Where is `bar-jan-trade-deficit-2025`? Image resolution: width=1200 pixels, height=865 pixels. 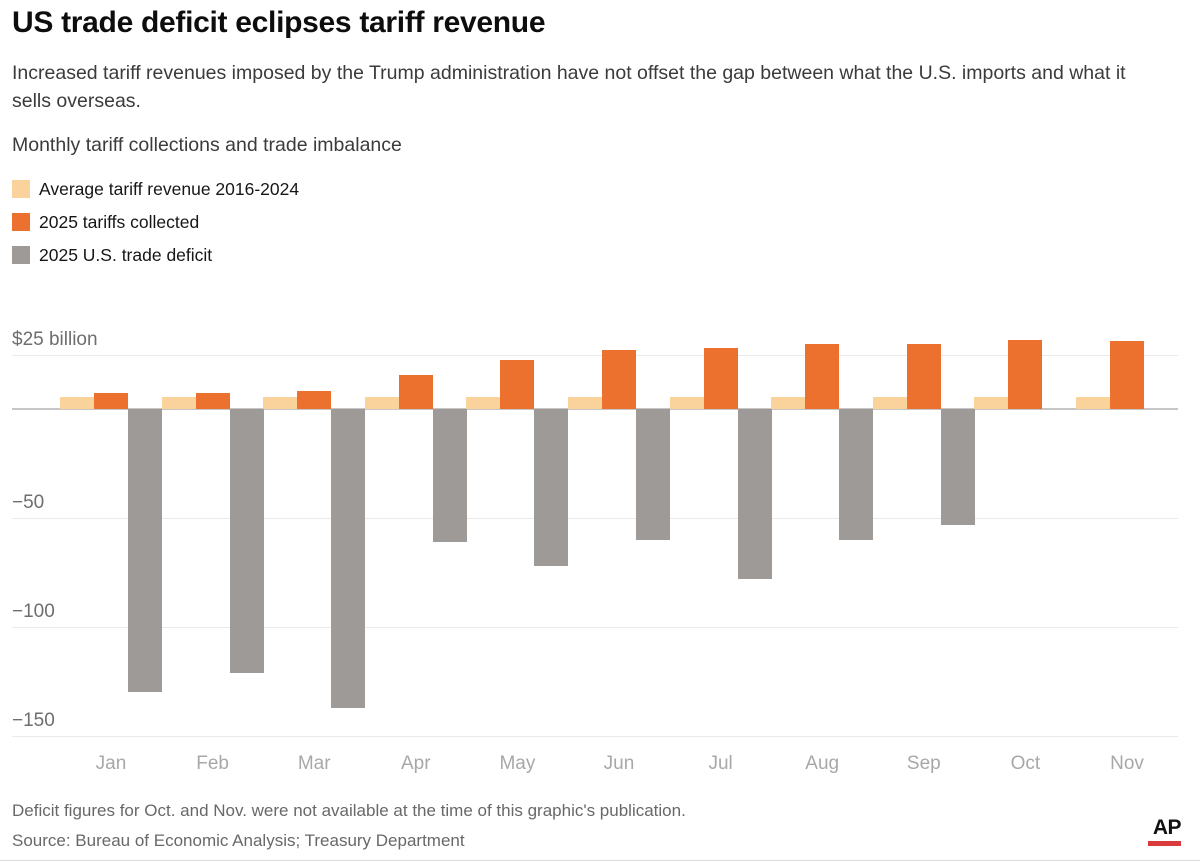 bar-jan-trade-deficit-2025 is located at coordinates (145, 551).